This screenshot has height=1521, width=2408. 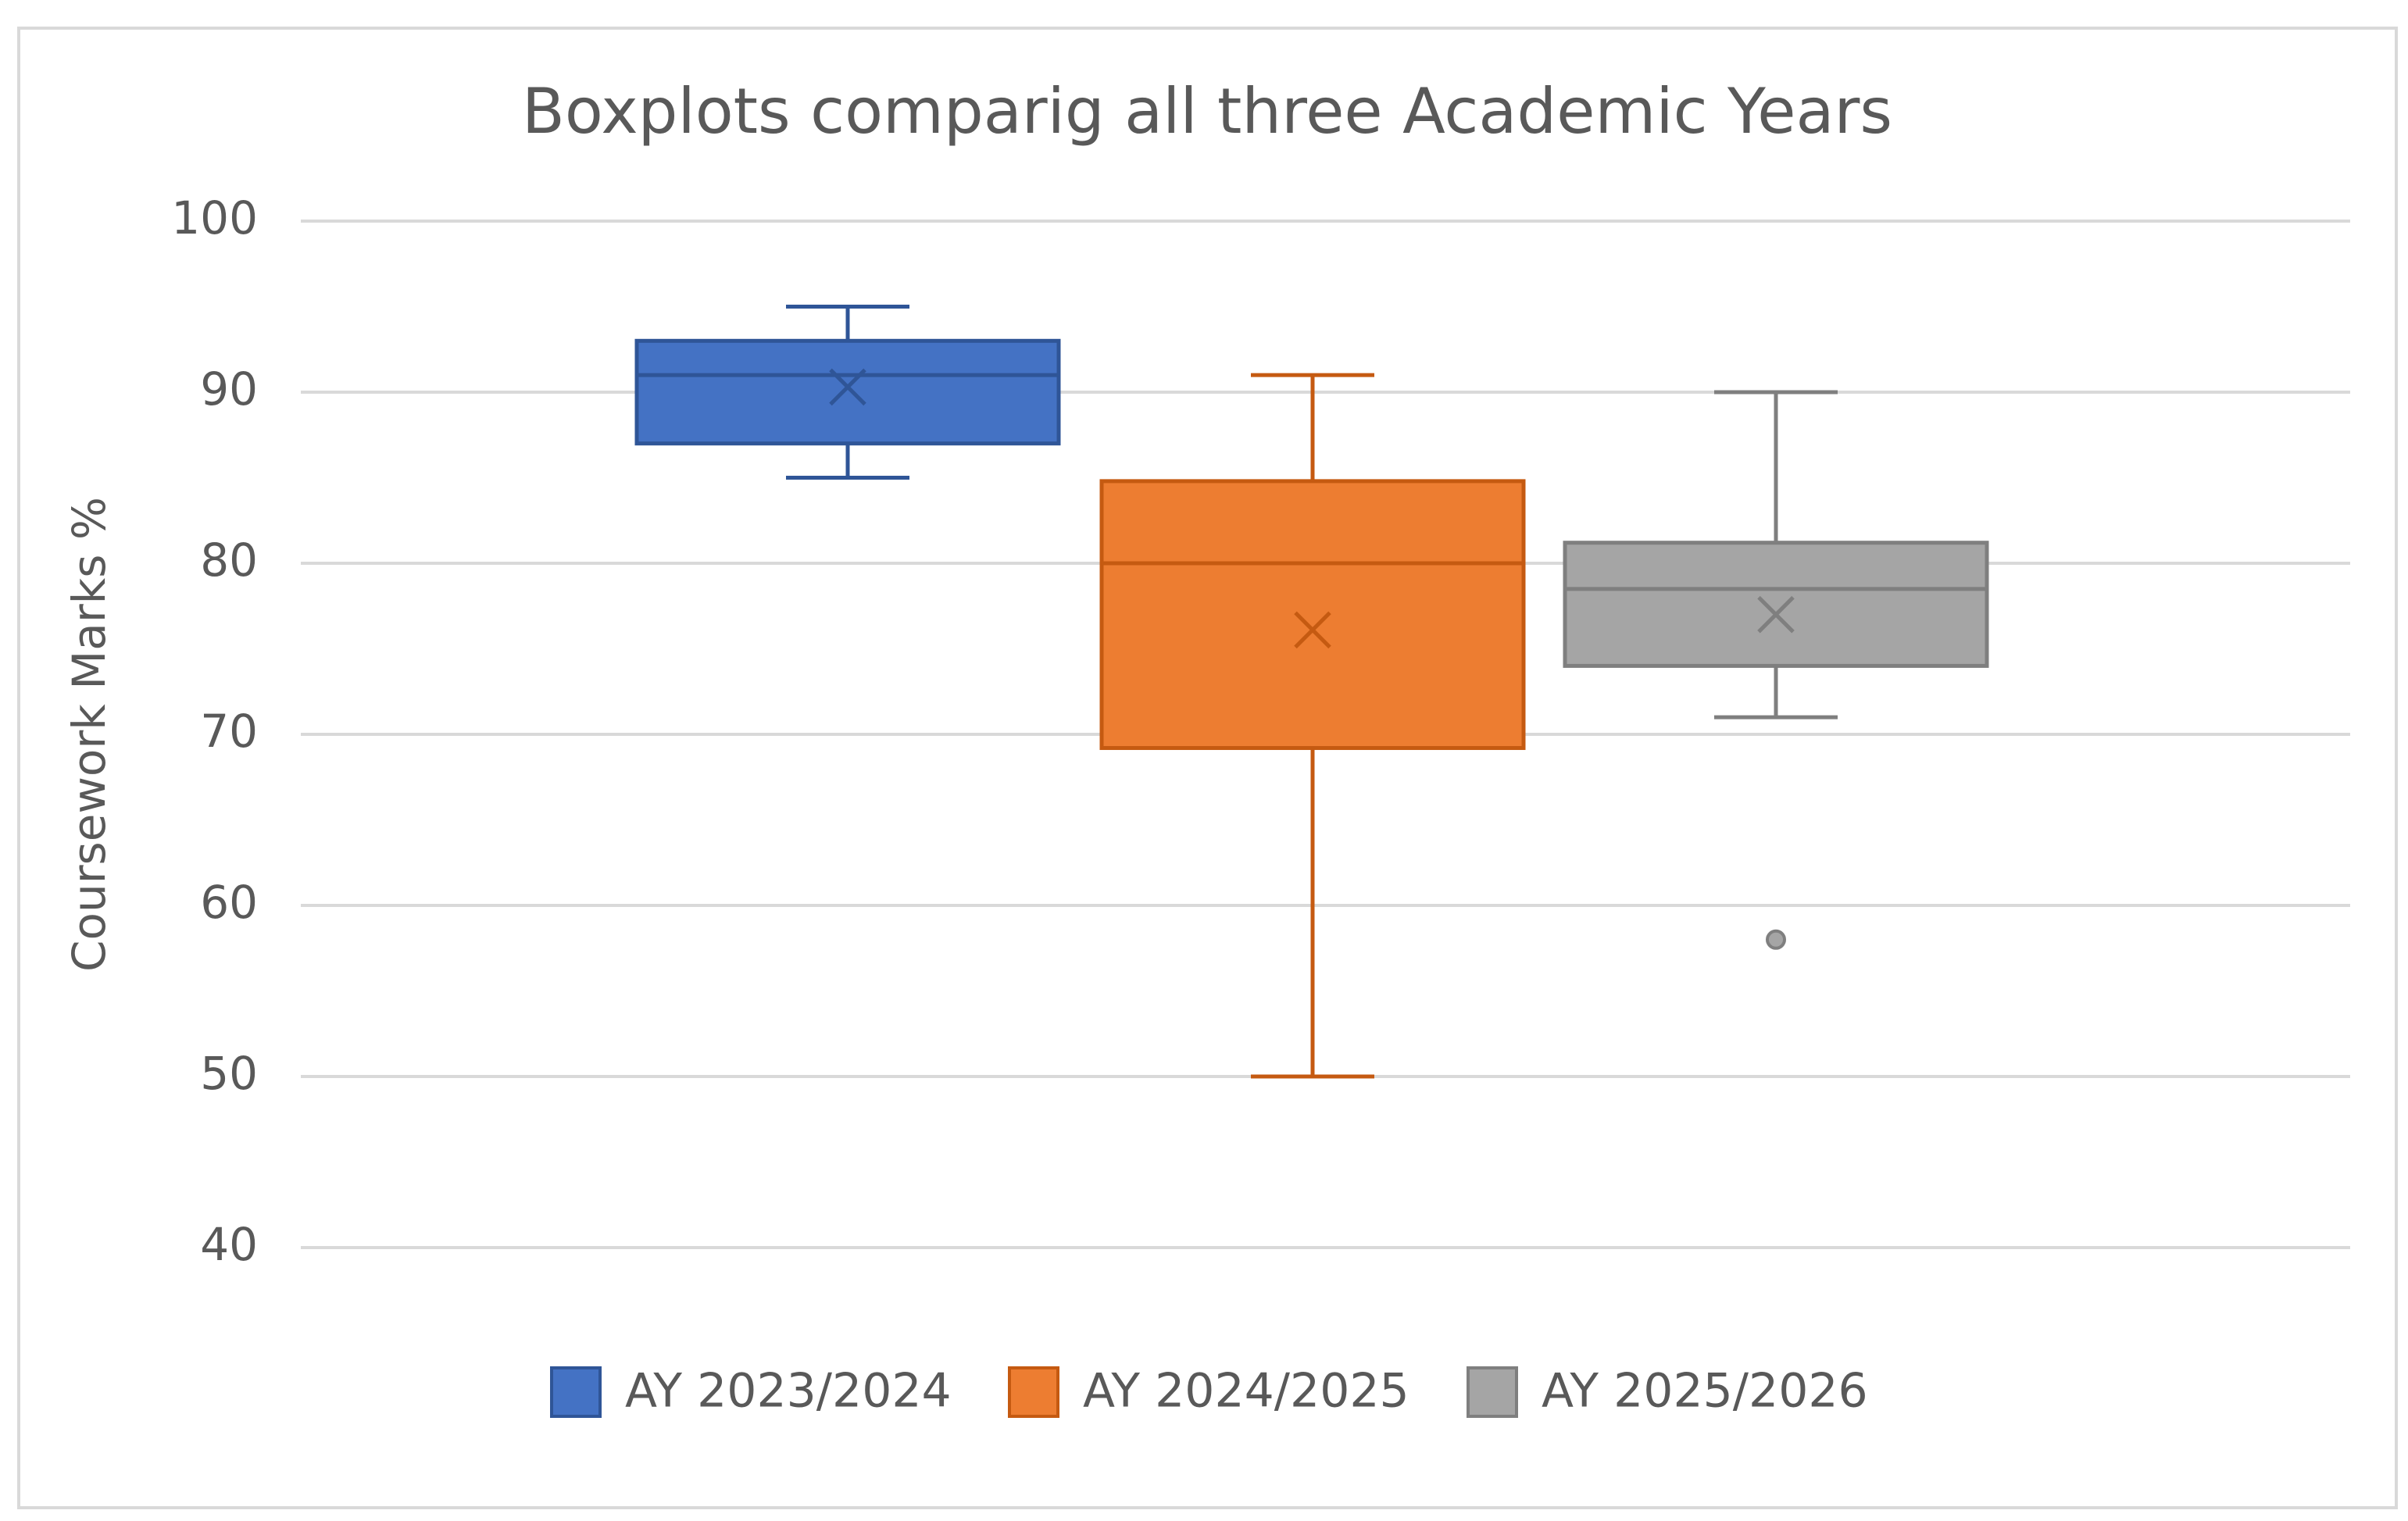 What do you see at coordinates (214, 218) in the screenshot?
I see `y-tick-label: 100` at bounding box center [214, 218].